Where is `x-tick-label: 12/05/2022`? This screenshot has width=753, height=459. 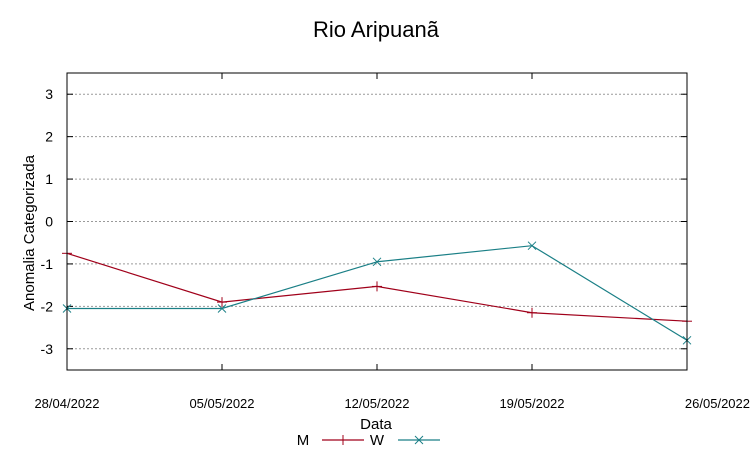
x-tick-label: 12/05/2022 is located at coordinates (376, 403).